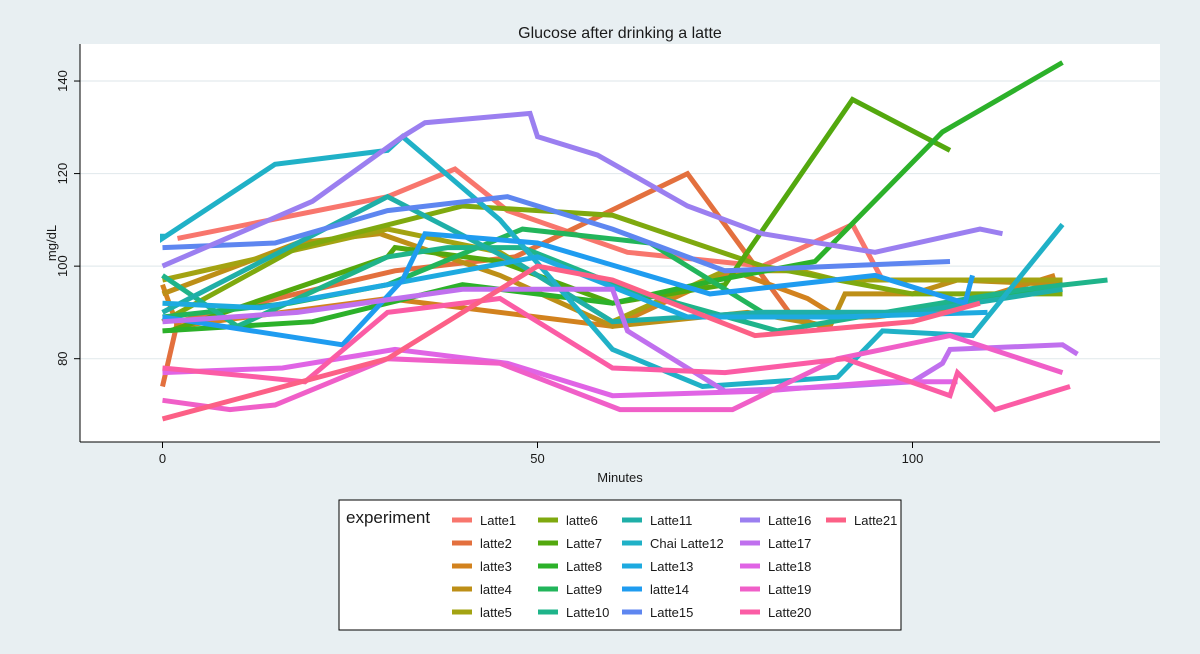  Describe the element at coordinates (498, 520) in the screenshot. I see `legend-label-1: Latte1` at that location.